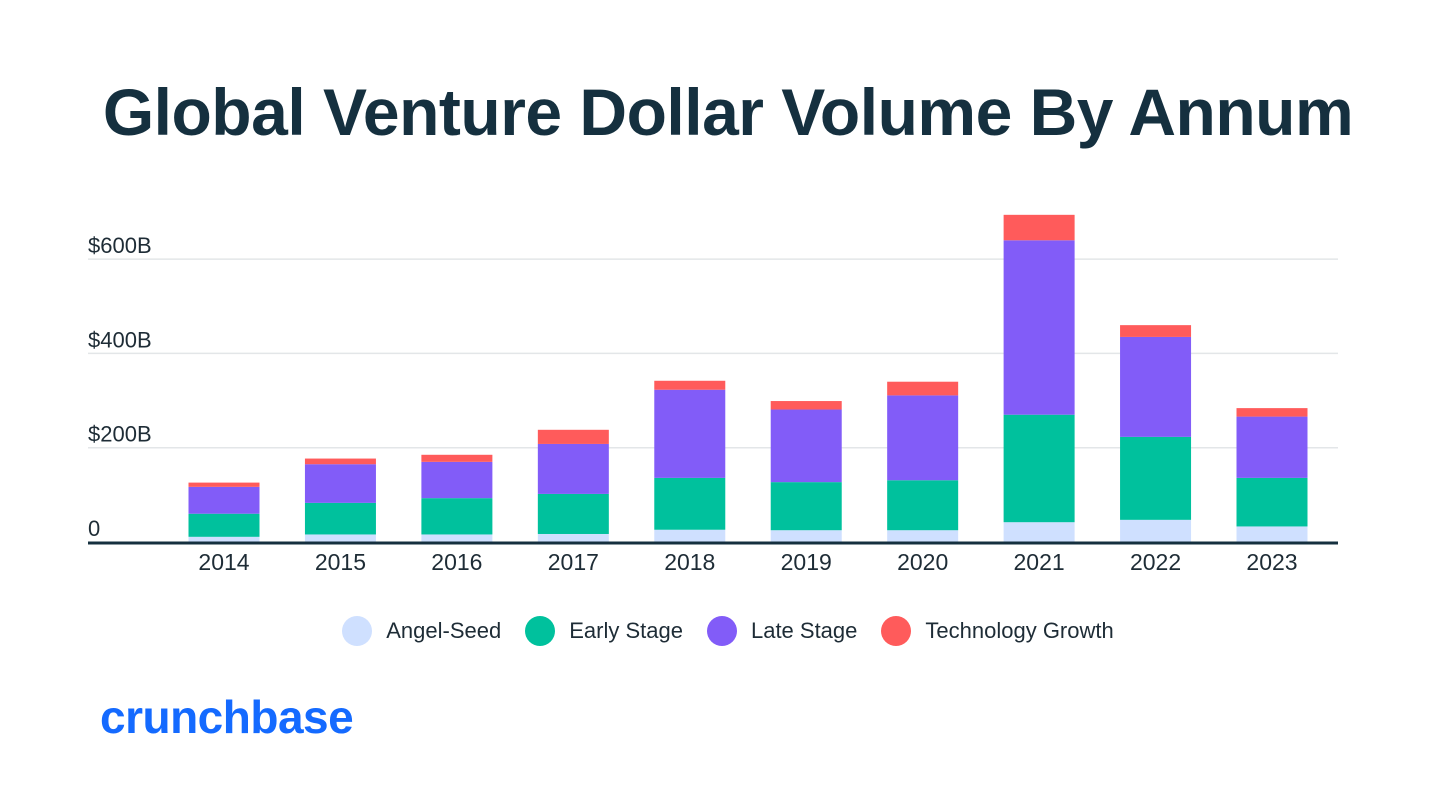 This screenshot has height=785, width=1456. Describe the element at coordinates (444, 630) in the screenshot. I see `legend-label: Angel-Seed` at that location.